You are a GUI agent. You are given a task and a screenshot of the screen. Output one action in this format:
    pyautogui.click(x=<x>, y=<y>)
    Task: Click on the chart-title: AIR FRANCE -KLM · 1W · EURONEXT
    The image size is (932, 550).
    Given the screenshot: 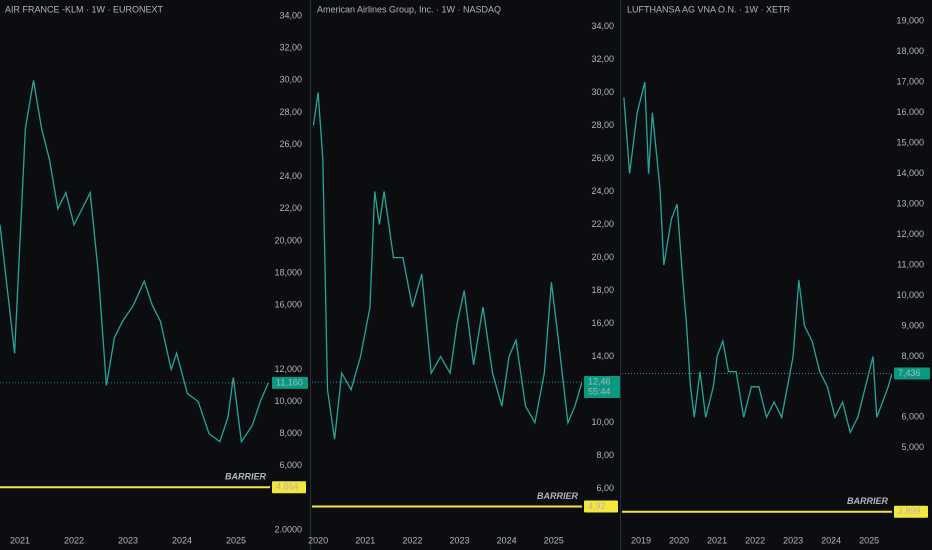 What is the action you would take?
    pyautogui.click(x=84, y=9)
    